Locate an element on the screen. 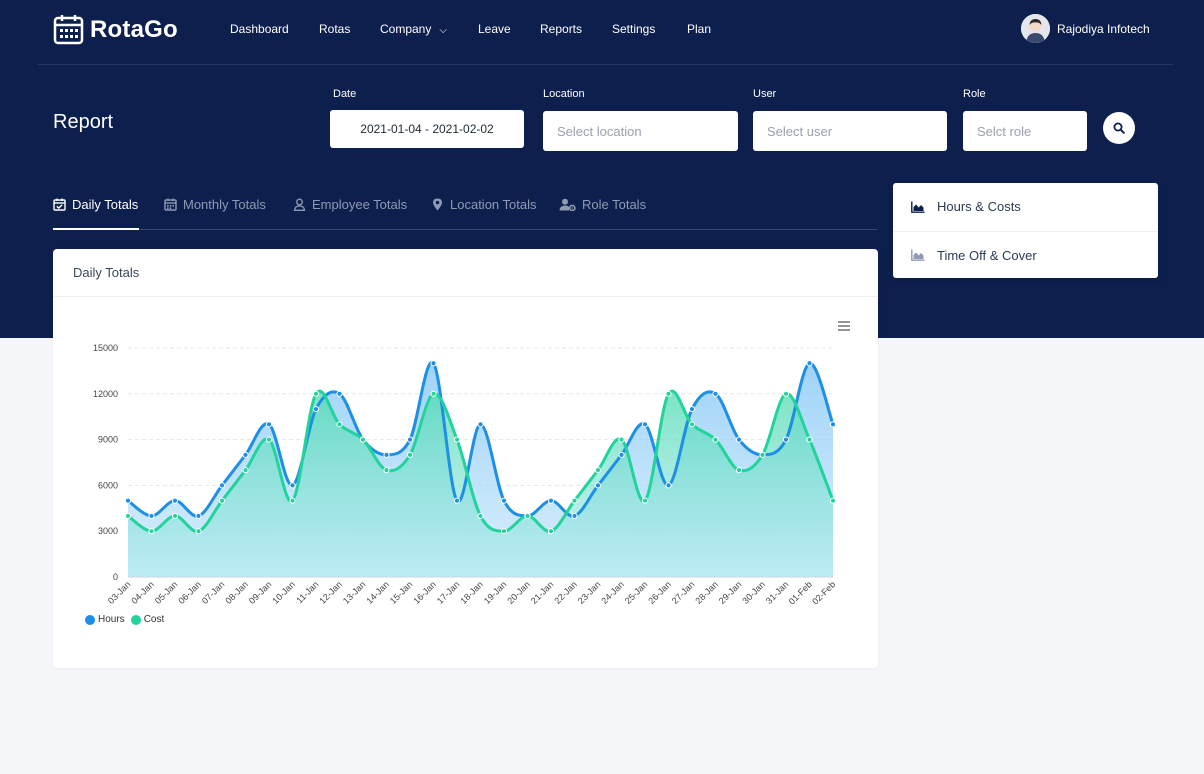 This screenshot has width=1204, height=774. calendar-check-icon is located at coordinates (59, 204).